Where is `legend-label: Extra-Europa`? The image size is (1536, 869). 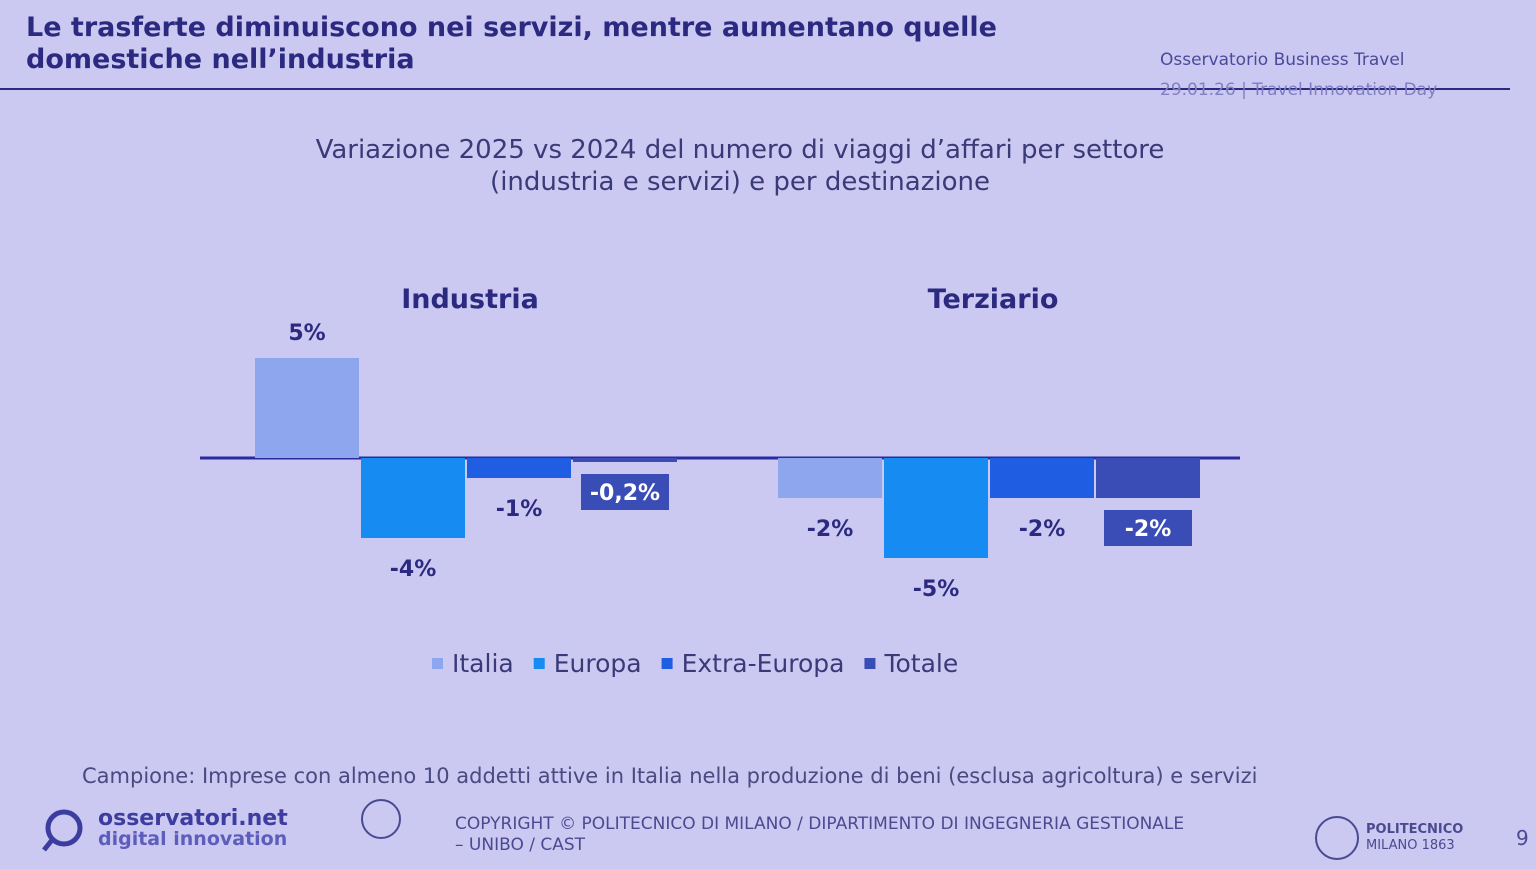 legend-label: Extra-Europa is located at coordinates (763, 663).